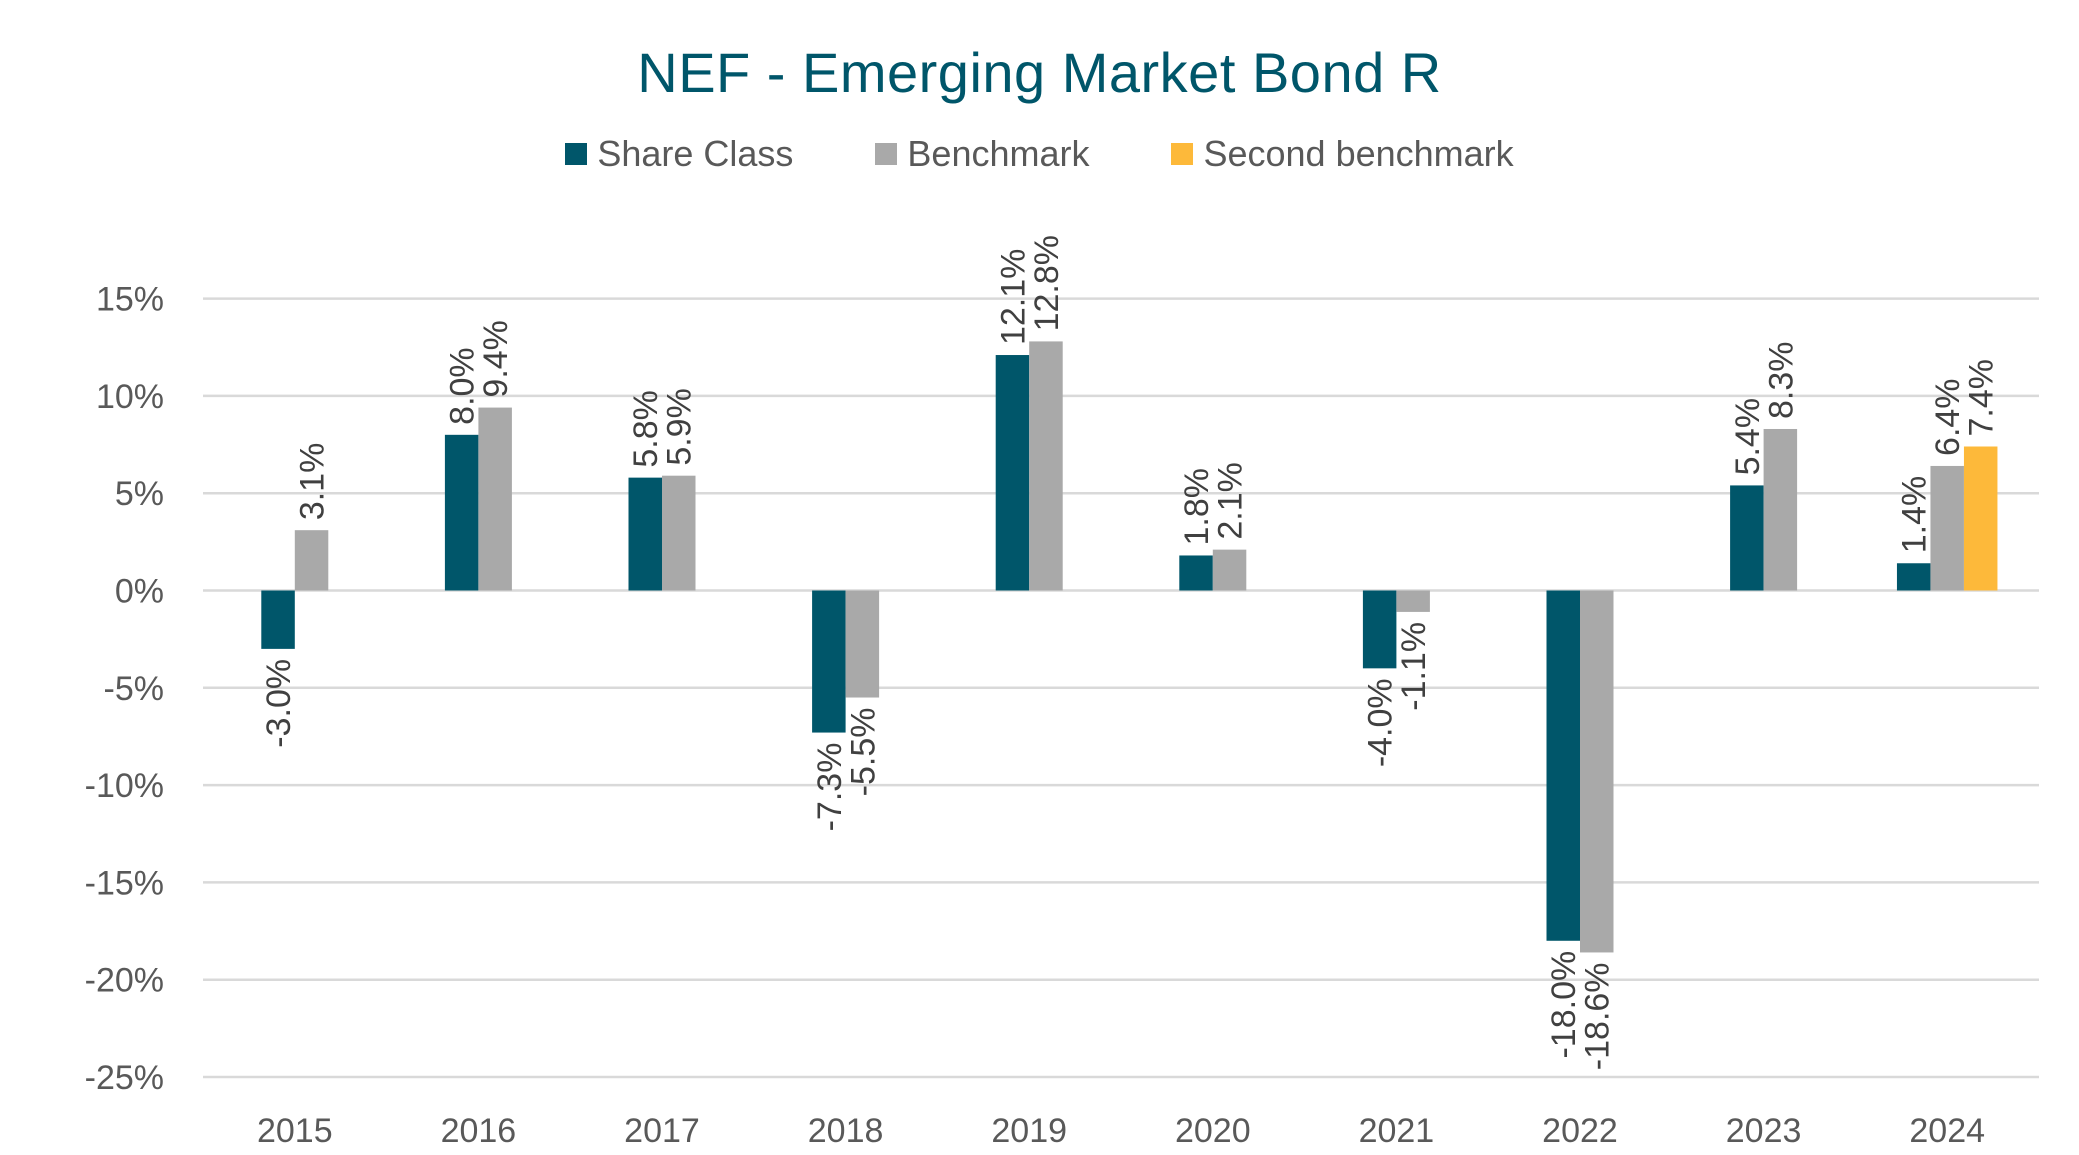 This screenshot has height=1155, width=2079. What do you see at coordinates (139, 592) in the screenshot?
I see `y-tick-label: 0%` at bounding box center [139, 592].